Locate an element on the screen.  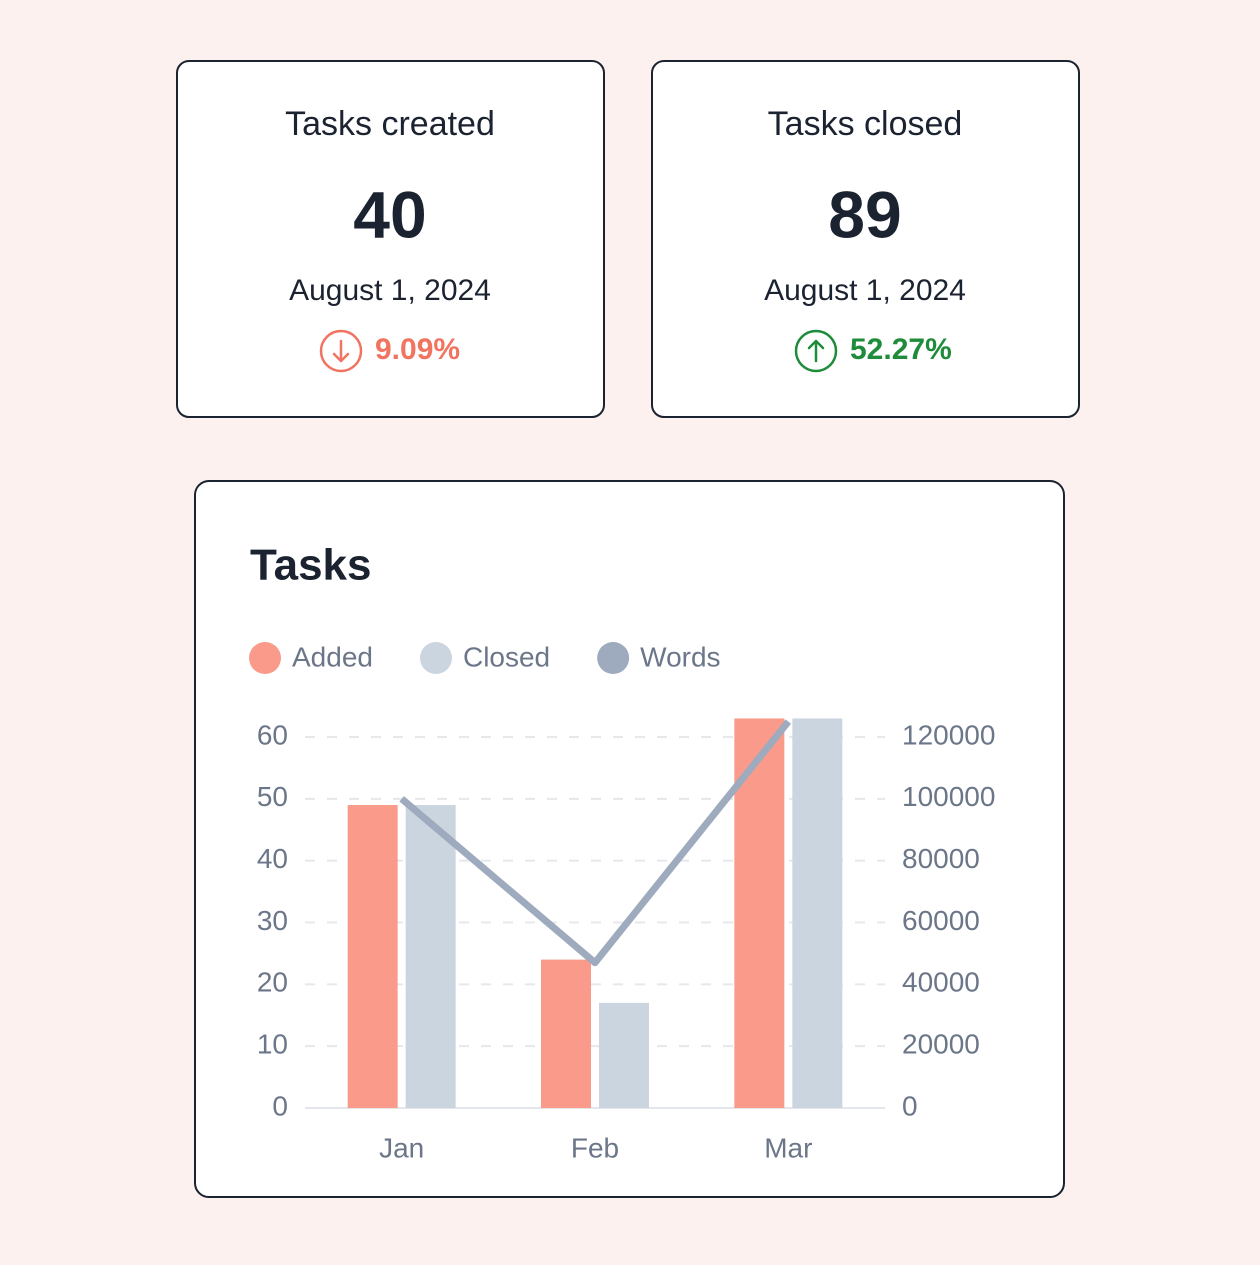
y-tick-label: 20 is located at coordinates (272, 982).